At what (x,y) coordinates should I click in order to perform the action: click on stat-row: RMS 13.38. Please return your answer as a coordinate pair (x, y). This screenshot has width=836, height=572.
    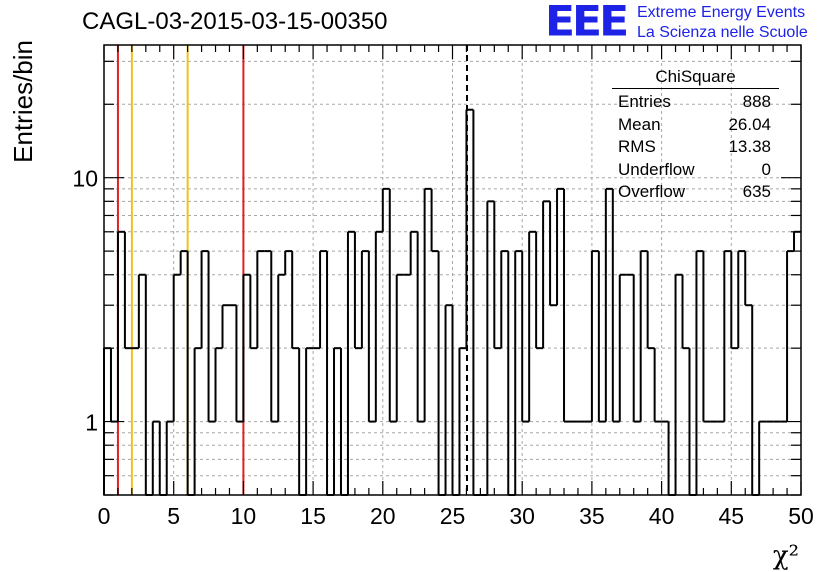
    Looking at the image, I should click on (695, 147).